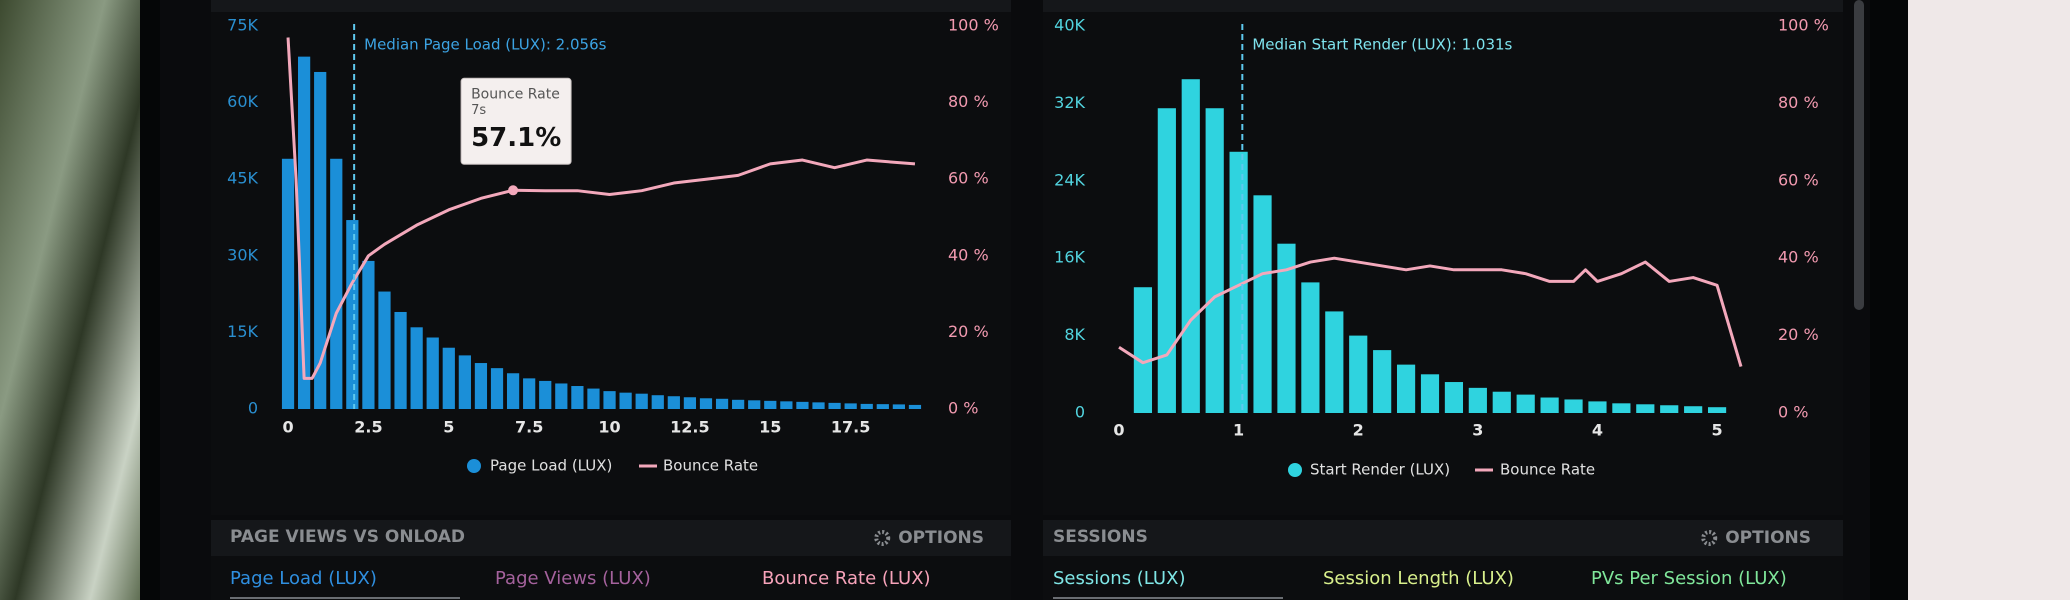 This screenshot has width=2070, height=600. I want to click on tooltip-point, so click(513, 190).